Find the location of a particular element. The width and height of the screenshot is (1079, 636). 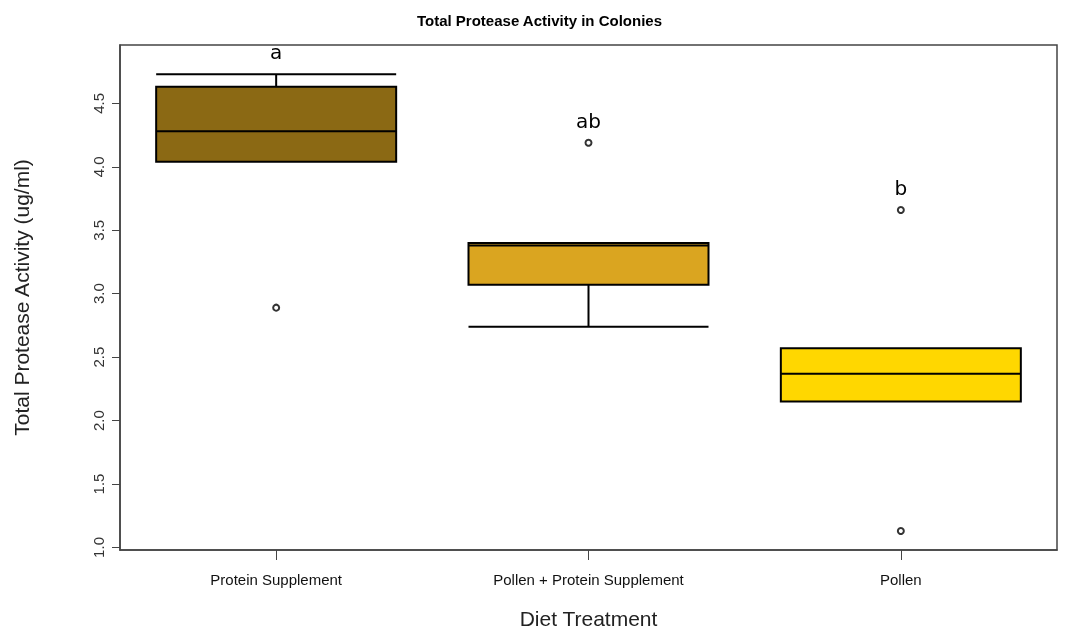

annotation: a is located at coordinates (276, 52).